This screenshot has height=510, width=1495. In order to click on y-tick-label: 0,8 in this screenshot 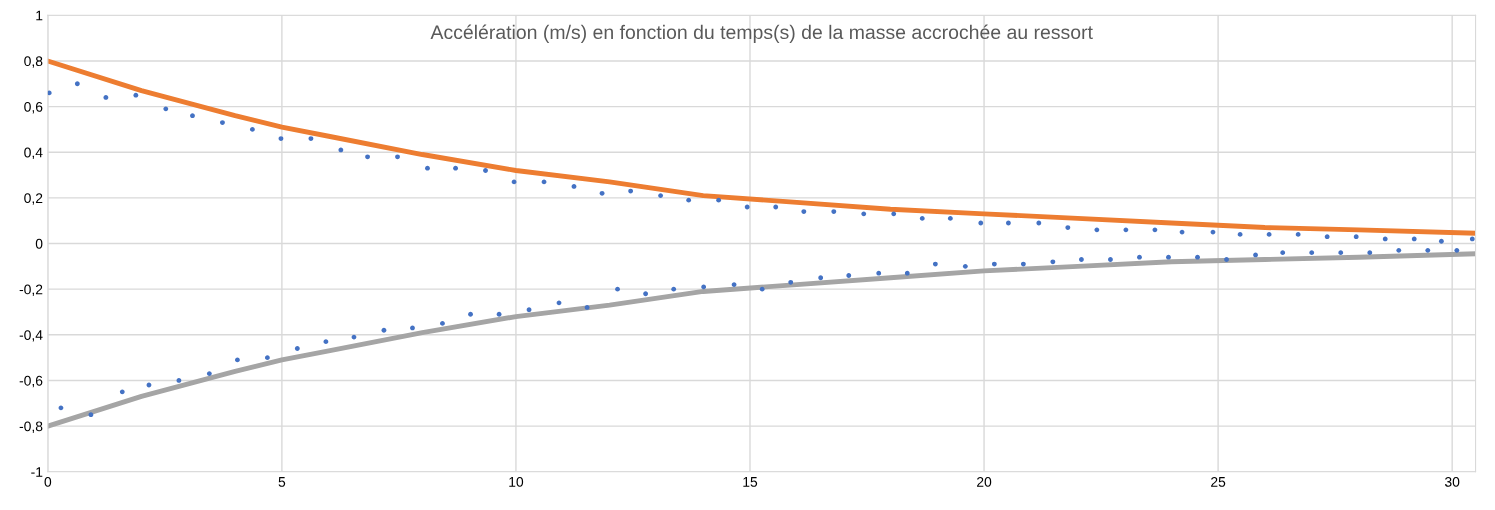, I will do `click(33, 62)`.